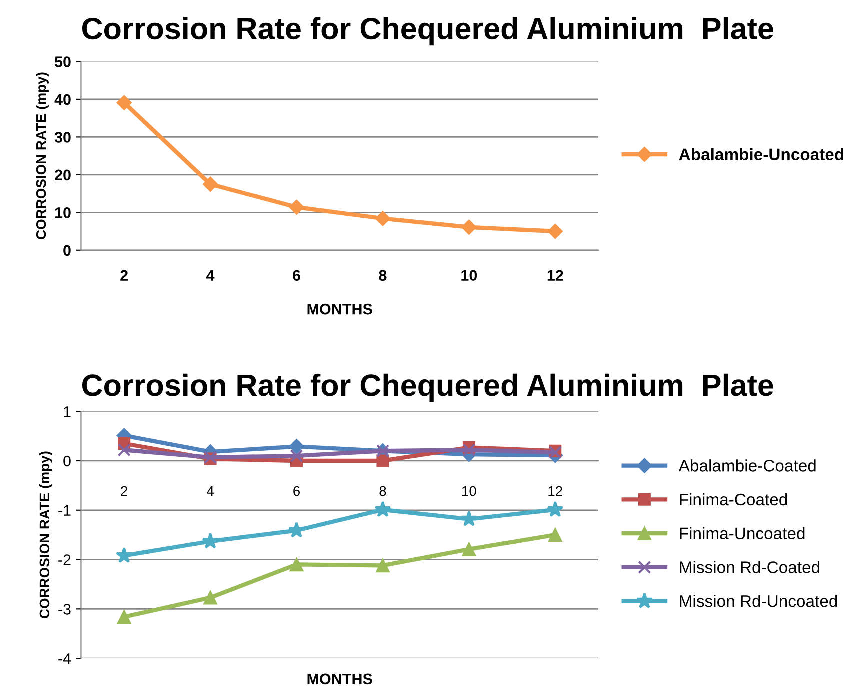  Describe the element at coordinates (64, 510) in the screenshot. I see `y-tick-label: -1` at that location.